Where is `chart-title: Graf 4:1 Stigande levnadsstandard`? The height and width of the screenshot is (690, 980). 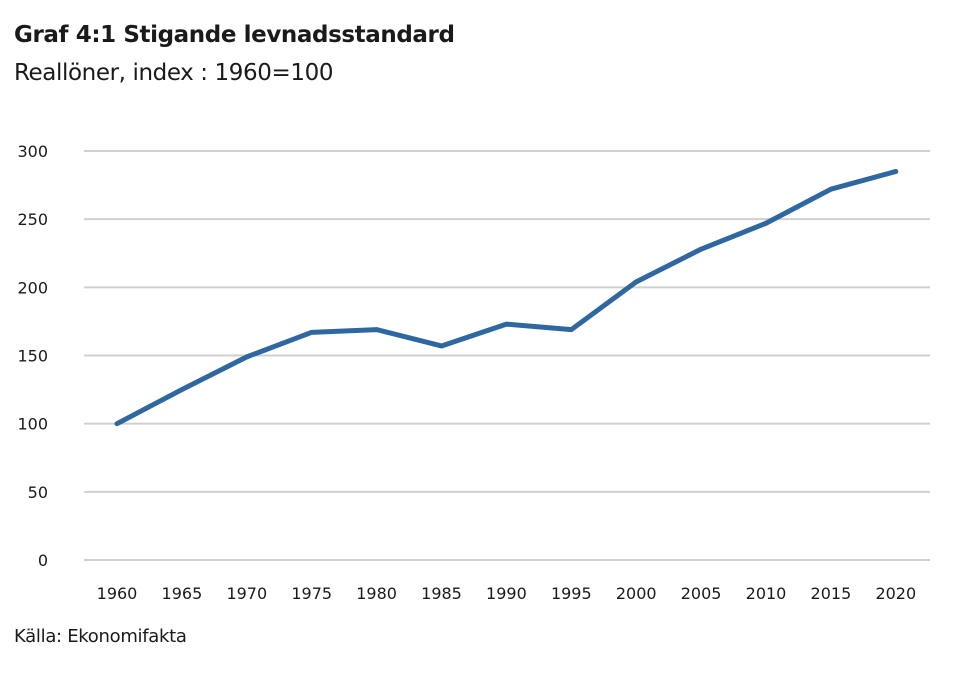
chart-title: Graf 4:1 Stigande levnadsstandard is located at coordinates (234, 35).